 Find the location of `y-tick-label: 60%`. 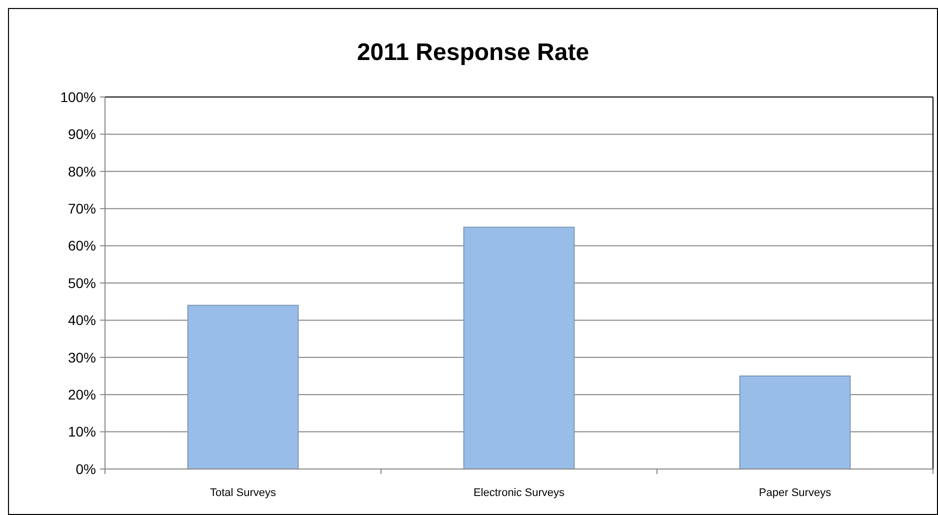

y-tick-label: 60% is located at coordinates (82, 246).